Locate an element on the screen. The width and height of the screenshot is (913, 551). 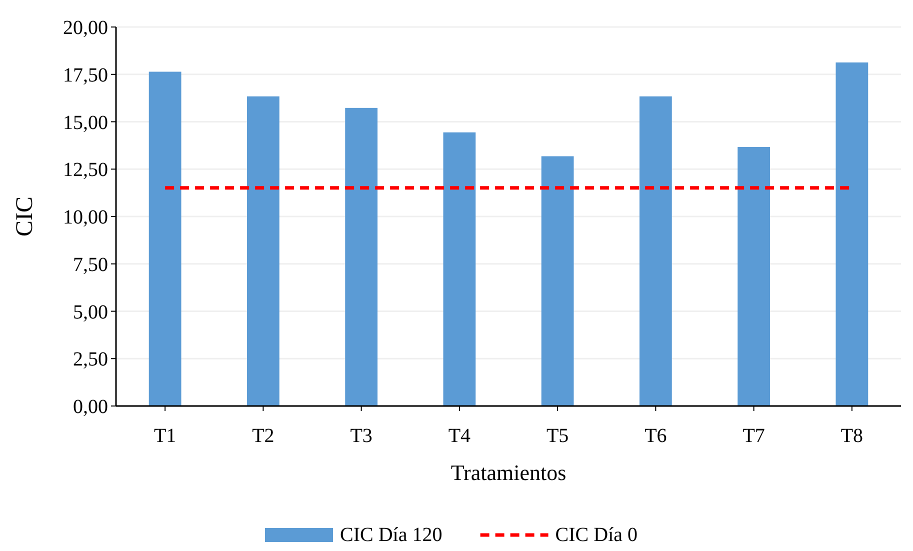
y-axis-title: CIC is located at coordinates (25, 216).